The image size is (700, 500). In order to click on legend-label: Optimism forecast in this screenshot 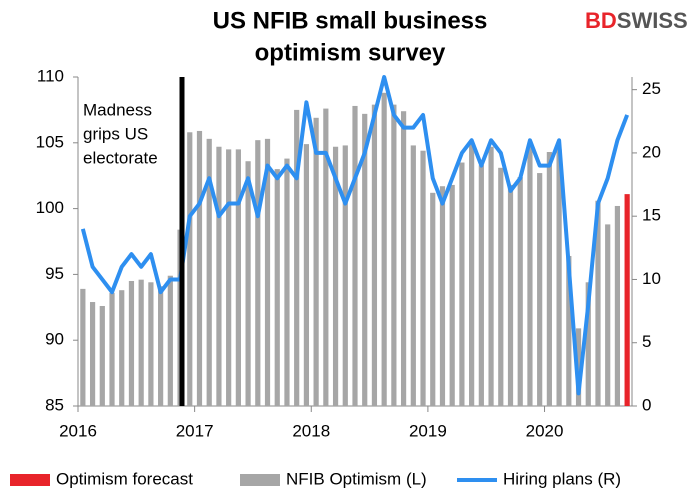, I will do `click(124, 478)`.